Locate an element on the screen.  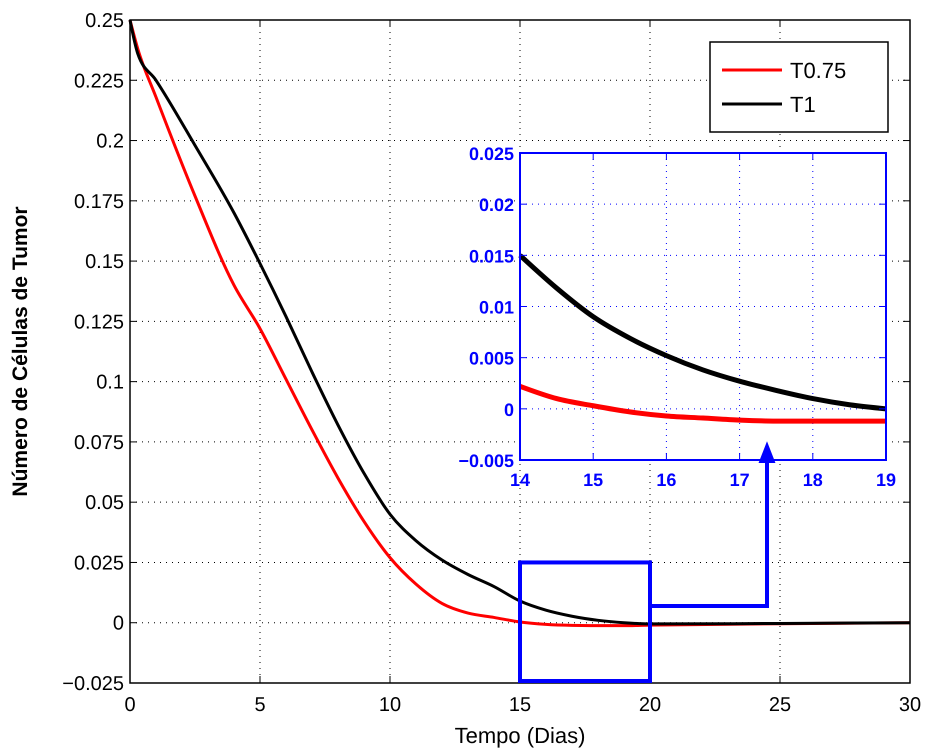
y-tick-label: 0.1 is located at coordinates (110, 383).